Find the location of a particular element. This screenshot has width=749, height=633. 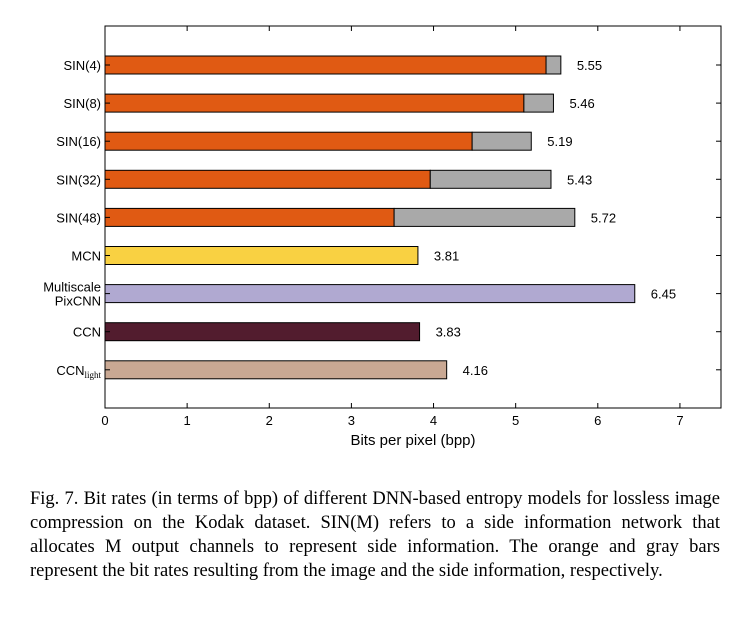

bar-value-label: 5.72 is located at coordinates (603, 217).